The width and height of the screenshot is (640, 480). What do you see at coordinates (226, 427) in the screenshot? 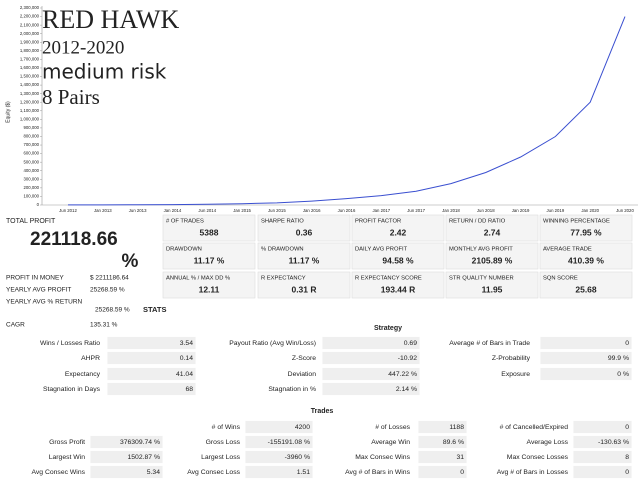
I see `row-label: # of Wins` at bounding box center [226, 427].